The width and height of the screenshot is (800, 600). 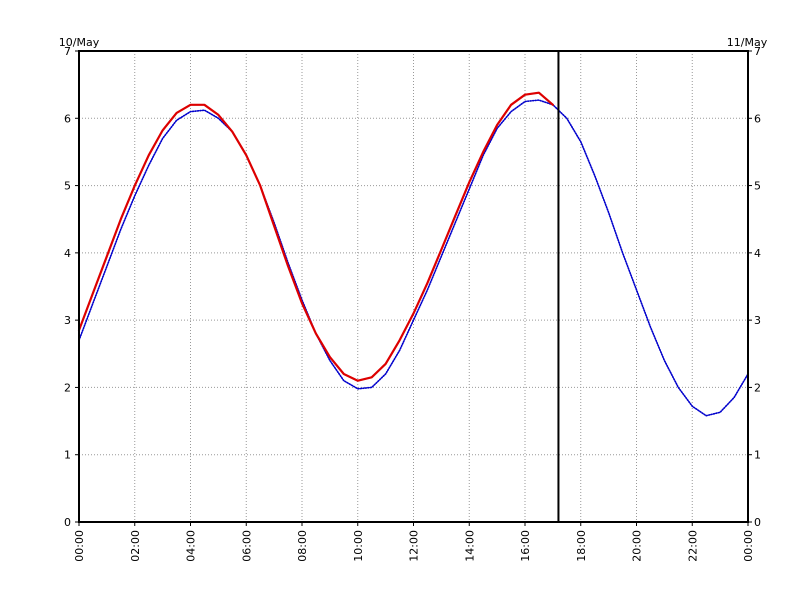 What do you see at coordinates (414, 546) in the screenshot?
I see `x-tick-label: 12:00` at bounding box center [414, 546].